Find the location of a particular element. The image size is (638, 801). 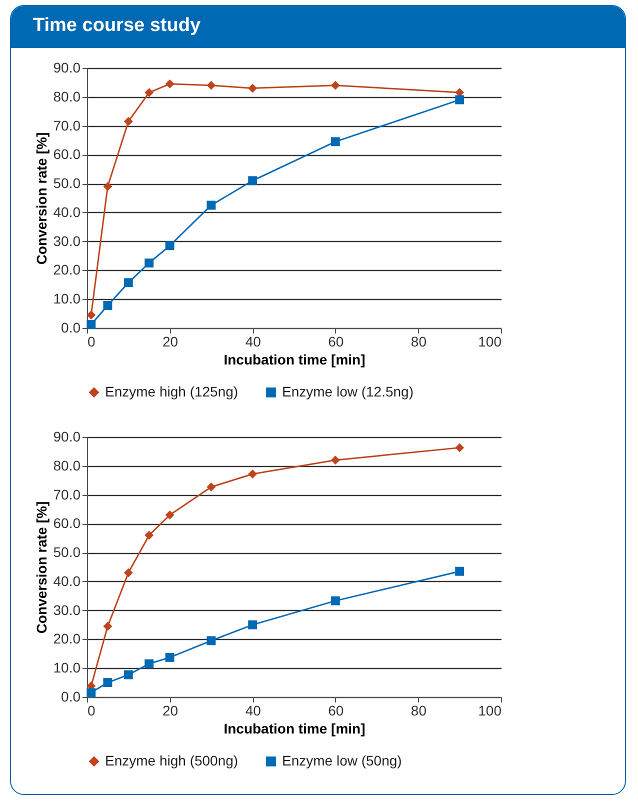

legend-label: Enzyme high (500ng) is located at coordinates (171, 760).